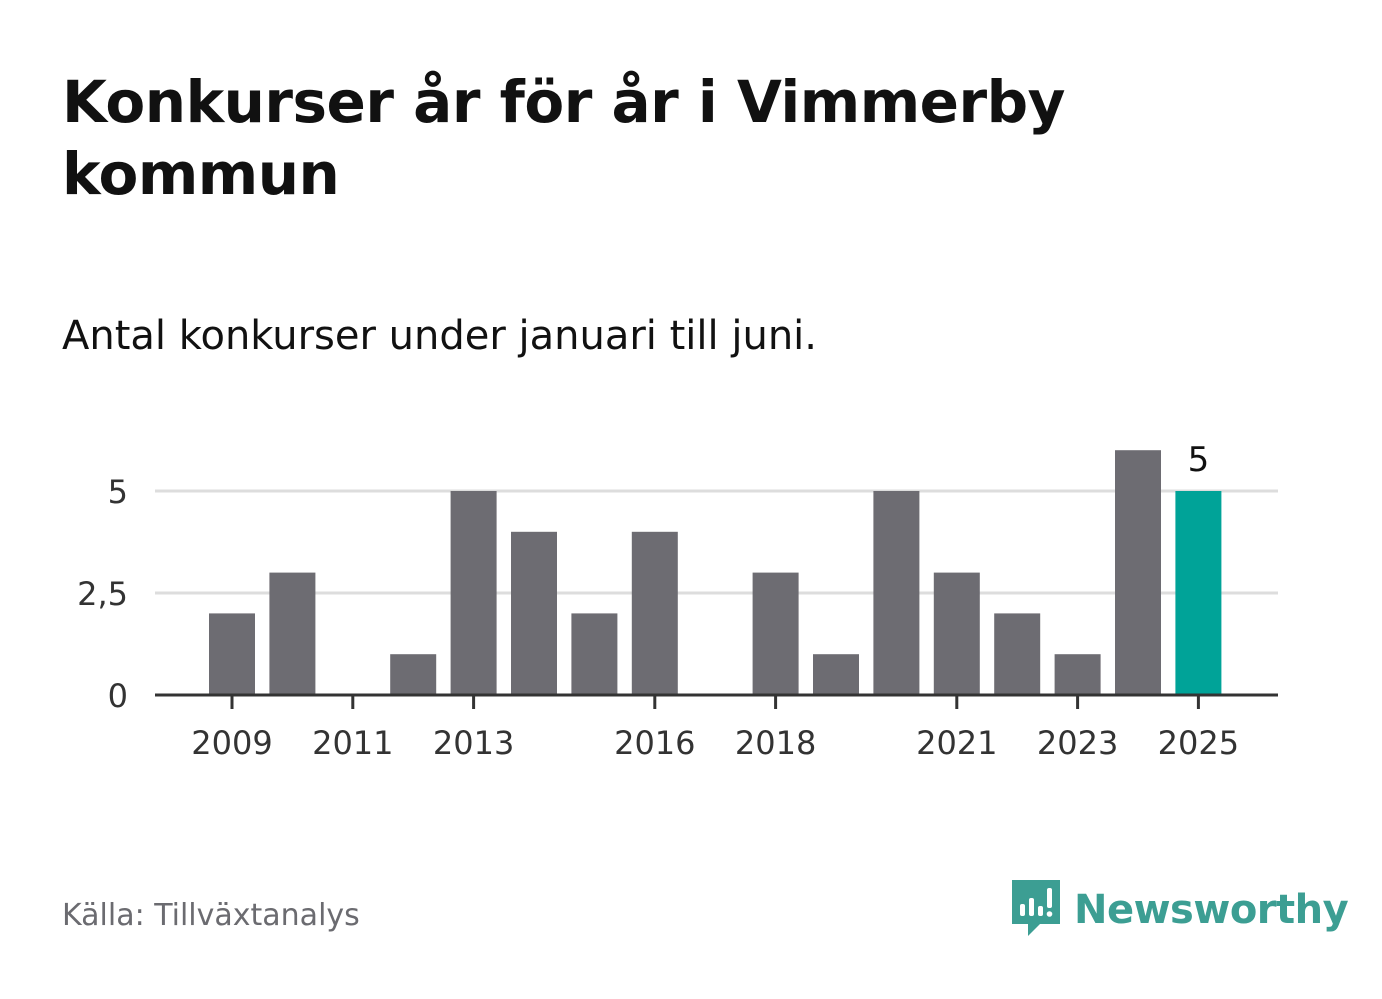 This screenshot has height=999, width=1382. I want to click on x-tick-label: 2016, so click(654, 743).